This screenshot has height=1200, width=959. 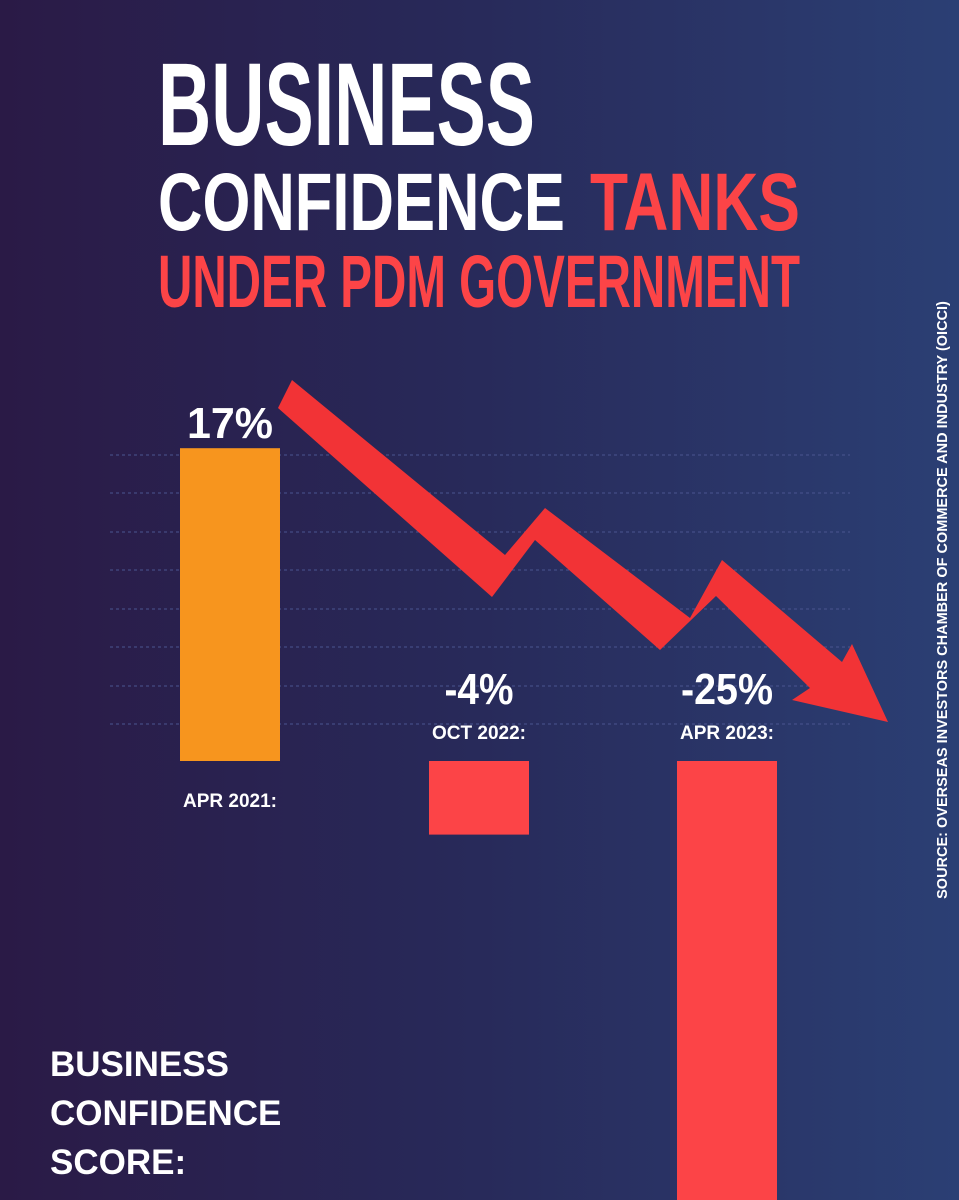 What do you see at coordinates (346, 105) in the screenshot?
I see `title-line: BUSINESS` at bounding box center [346, 105].